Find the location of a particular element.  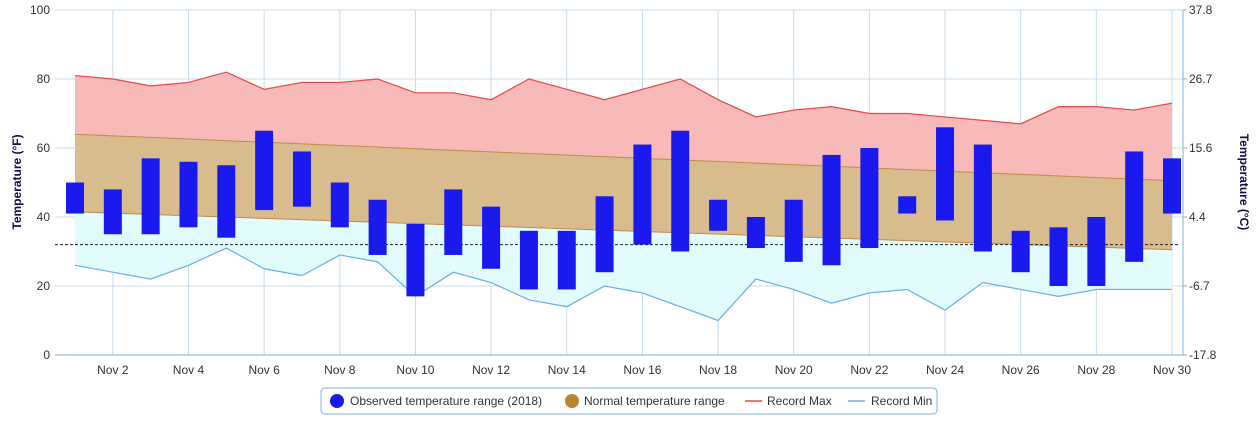

y-axis-title-left: Temperature (°F) is located at coordinates (17, 181).